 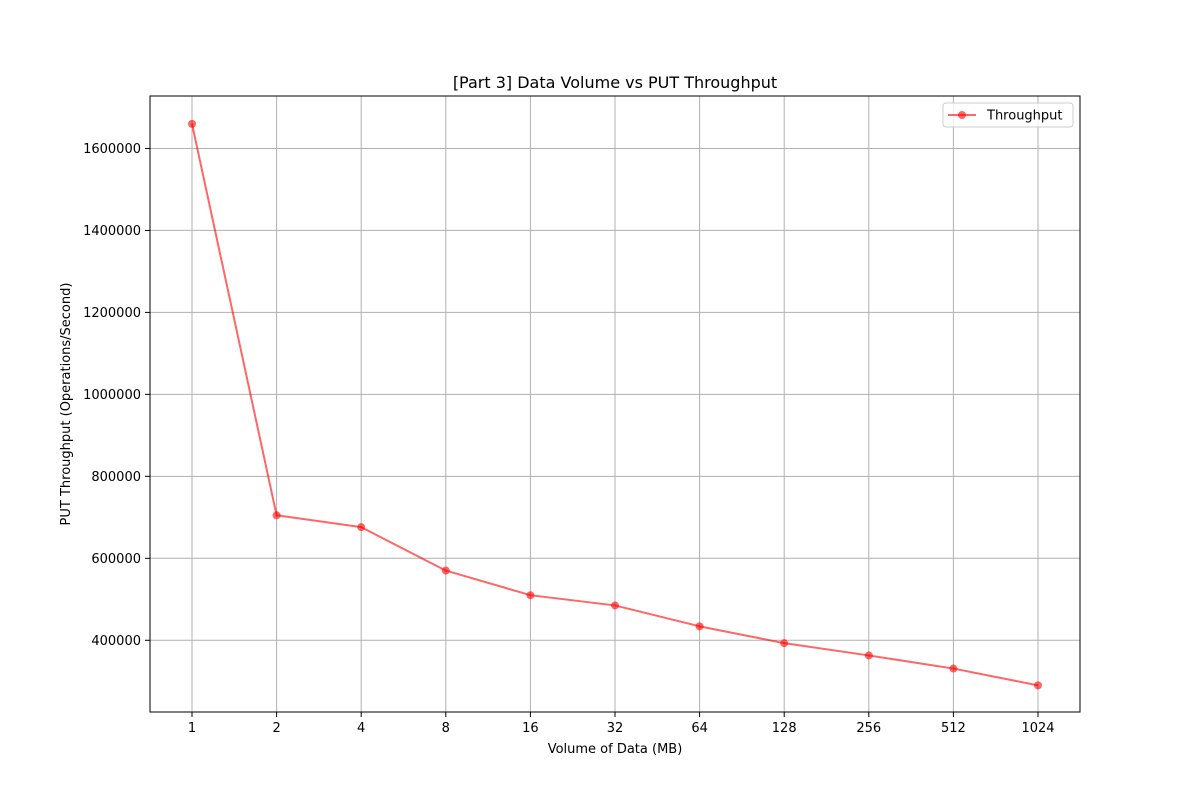 I want to click on y-tick-label: 400000, so click(x=116, y=641).